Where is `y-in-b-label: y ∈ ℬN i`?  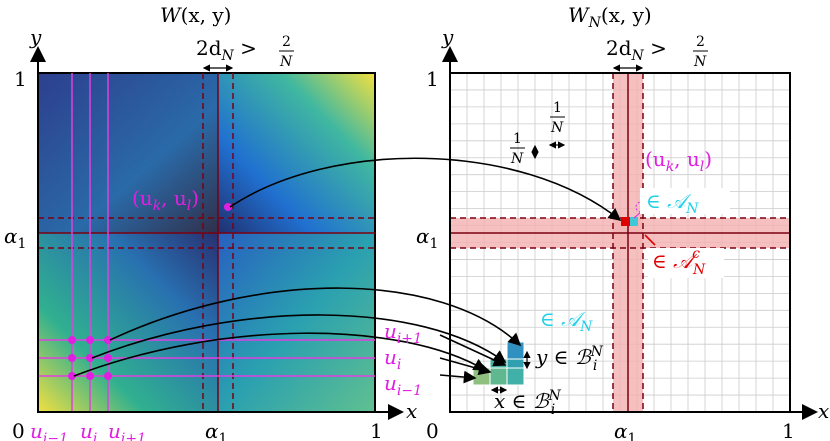 y-in-b-label: y ∈ ℬN i is located at coordinates (569, 359).